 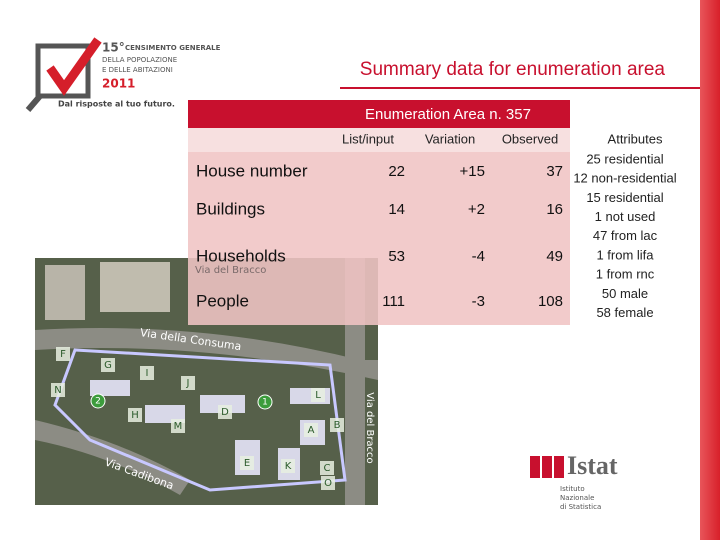 What do you see at coordinates (625, 216) in the screenshot?
I see `attribute: 1 not used` at bounding box center [625, 216].